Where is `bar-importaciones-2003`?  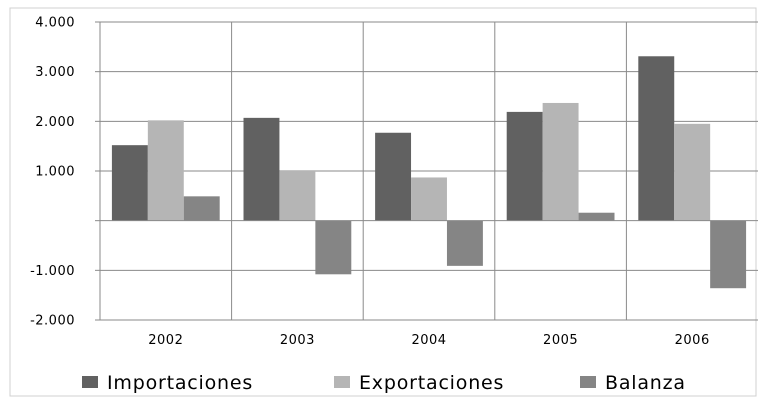 bar-importaciones-2003 is located at coordinates (261, 169).